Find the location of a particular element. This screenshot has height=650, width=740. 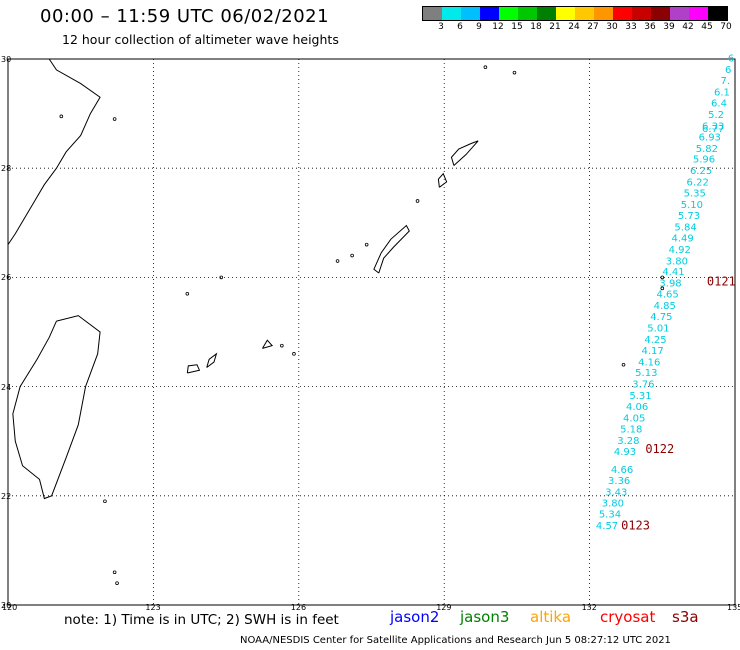

swh-value: 4.25 is located at coordinates (655, 340).